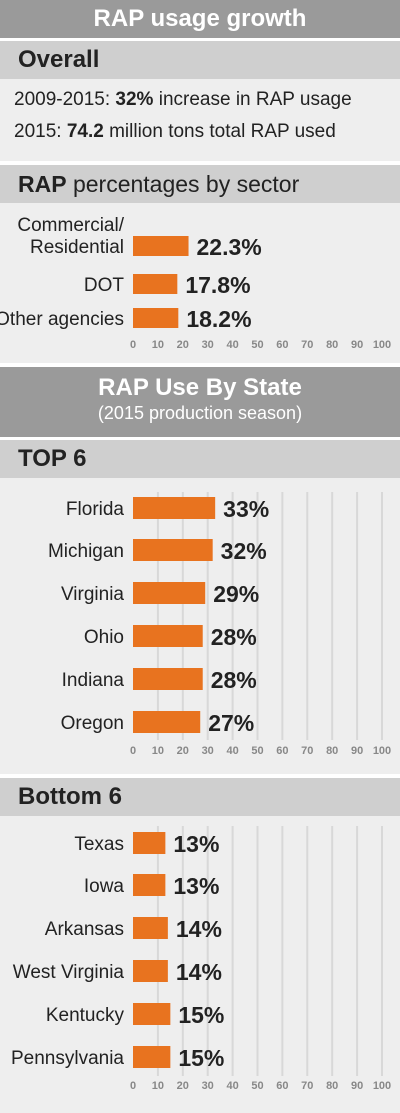 The image size is (400, 1113). I want to click on top6-tick-label: 30, so click(208, 751).